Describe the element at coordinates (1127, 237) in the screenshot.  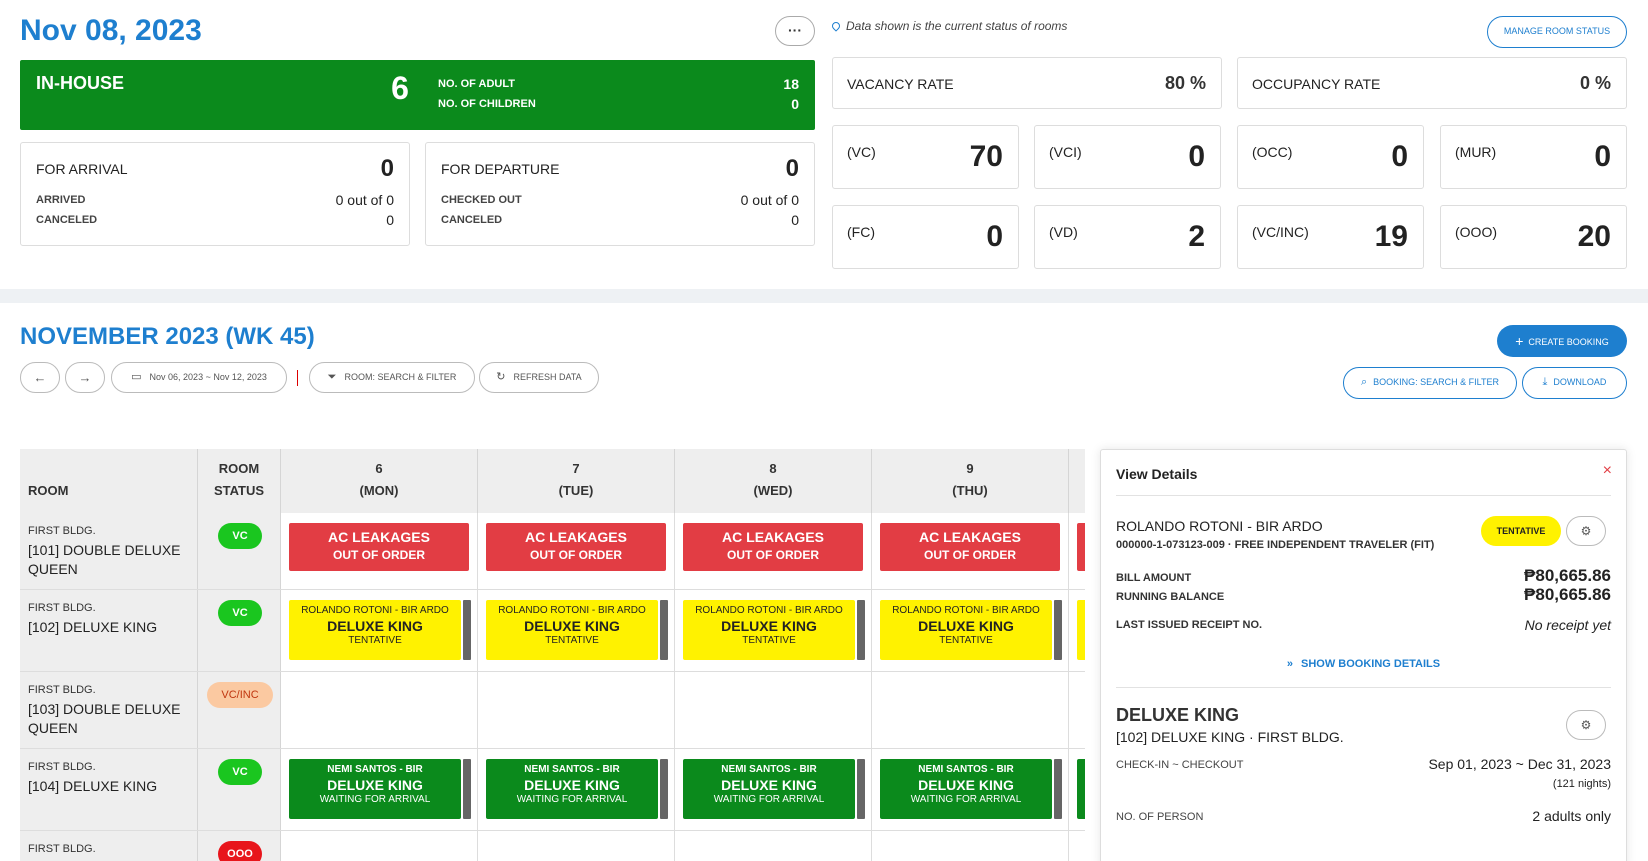
I see `stat-card-vd: (VD) 2` at that location.